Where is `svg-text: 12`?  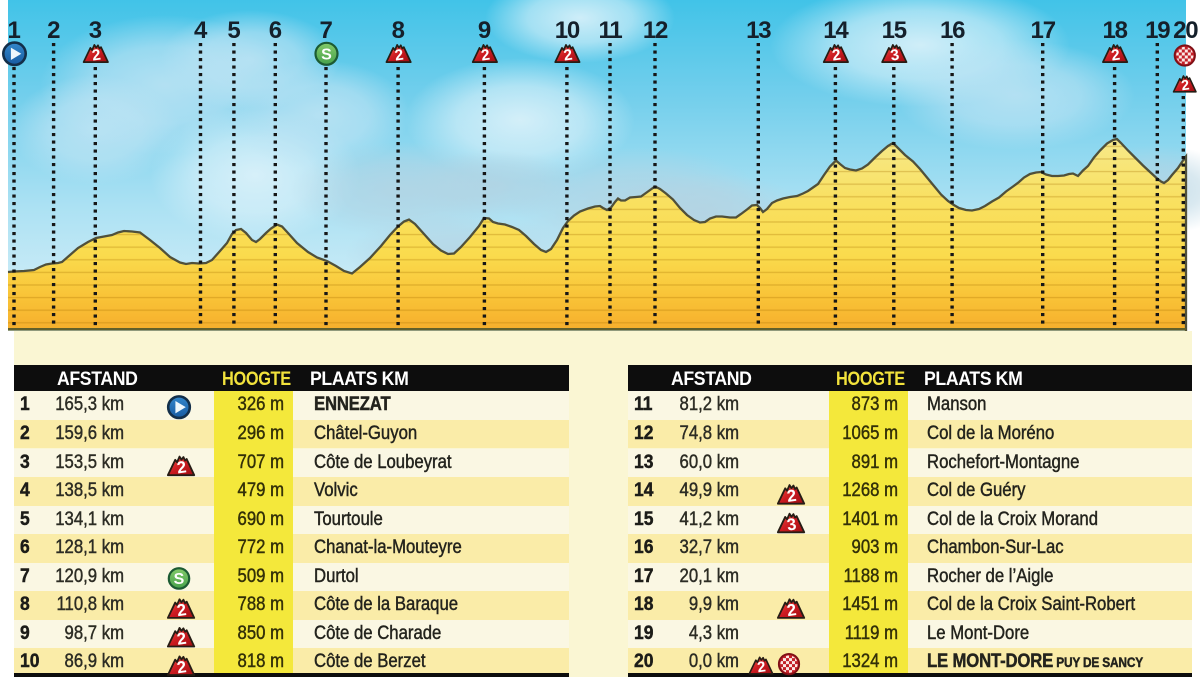 svg-text: 12 is located at coordinates (655, 30).